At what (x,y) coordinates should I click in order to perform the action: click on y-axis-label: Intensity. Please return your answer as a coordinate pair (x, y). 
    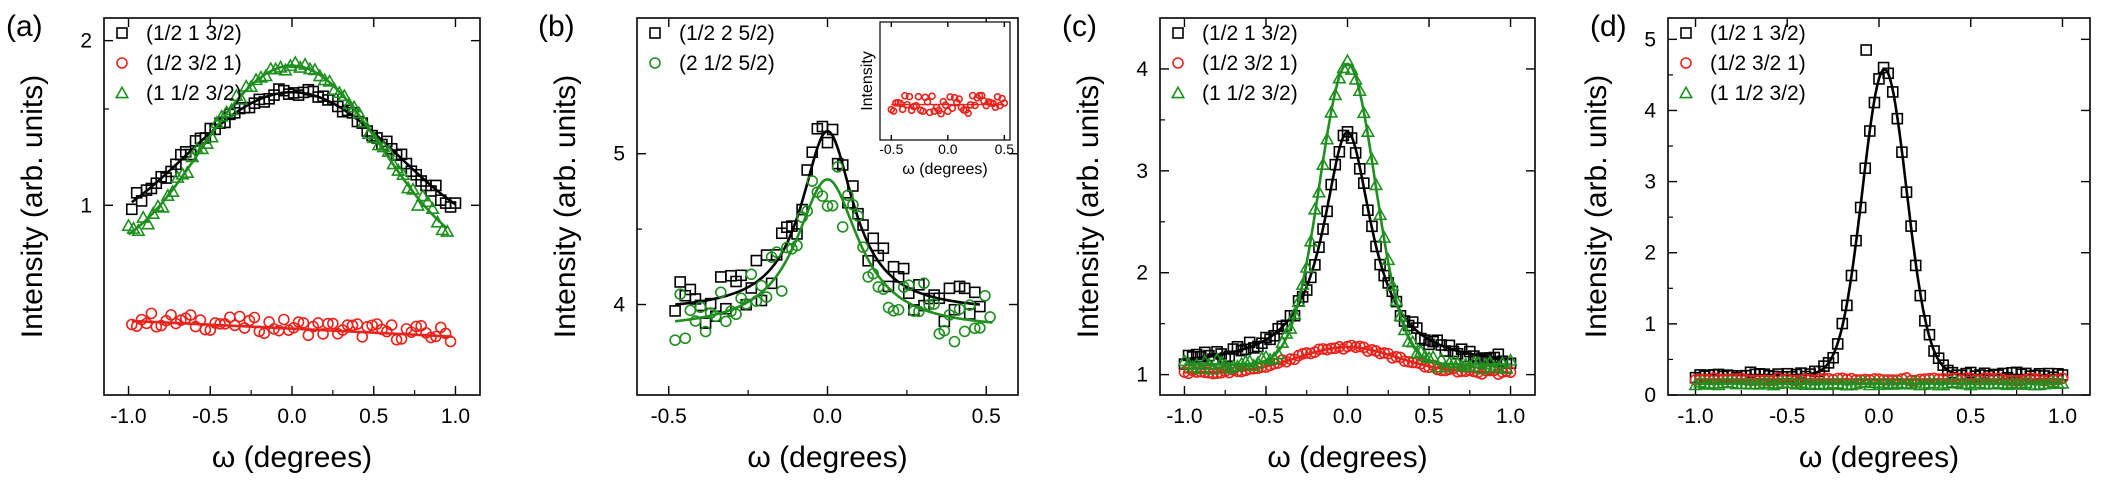
    Looking at the image, I should click on (867, 81).